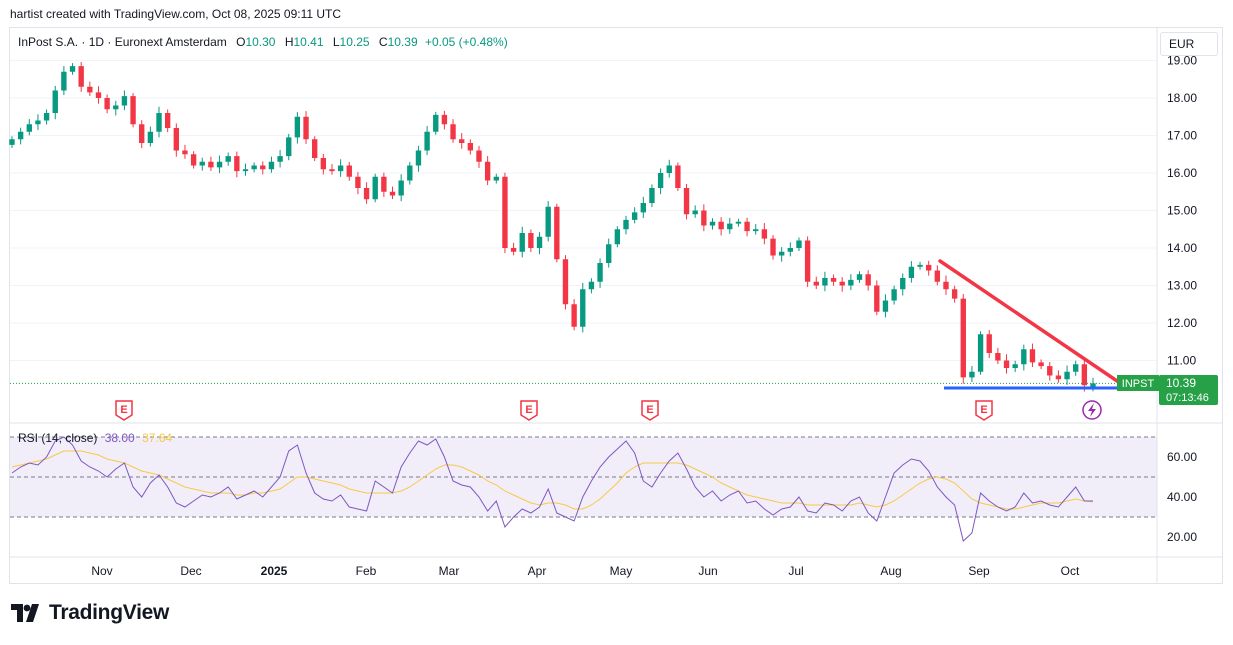  Describe the element at coordinates (1182, 173) in the screenshot. I see `price-tick-label: 16.00` at that location.